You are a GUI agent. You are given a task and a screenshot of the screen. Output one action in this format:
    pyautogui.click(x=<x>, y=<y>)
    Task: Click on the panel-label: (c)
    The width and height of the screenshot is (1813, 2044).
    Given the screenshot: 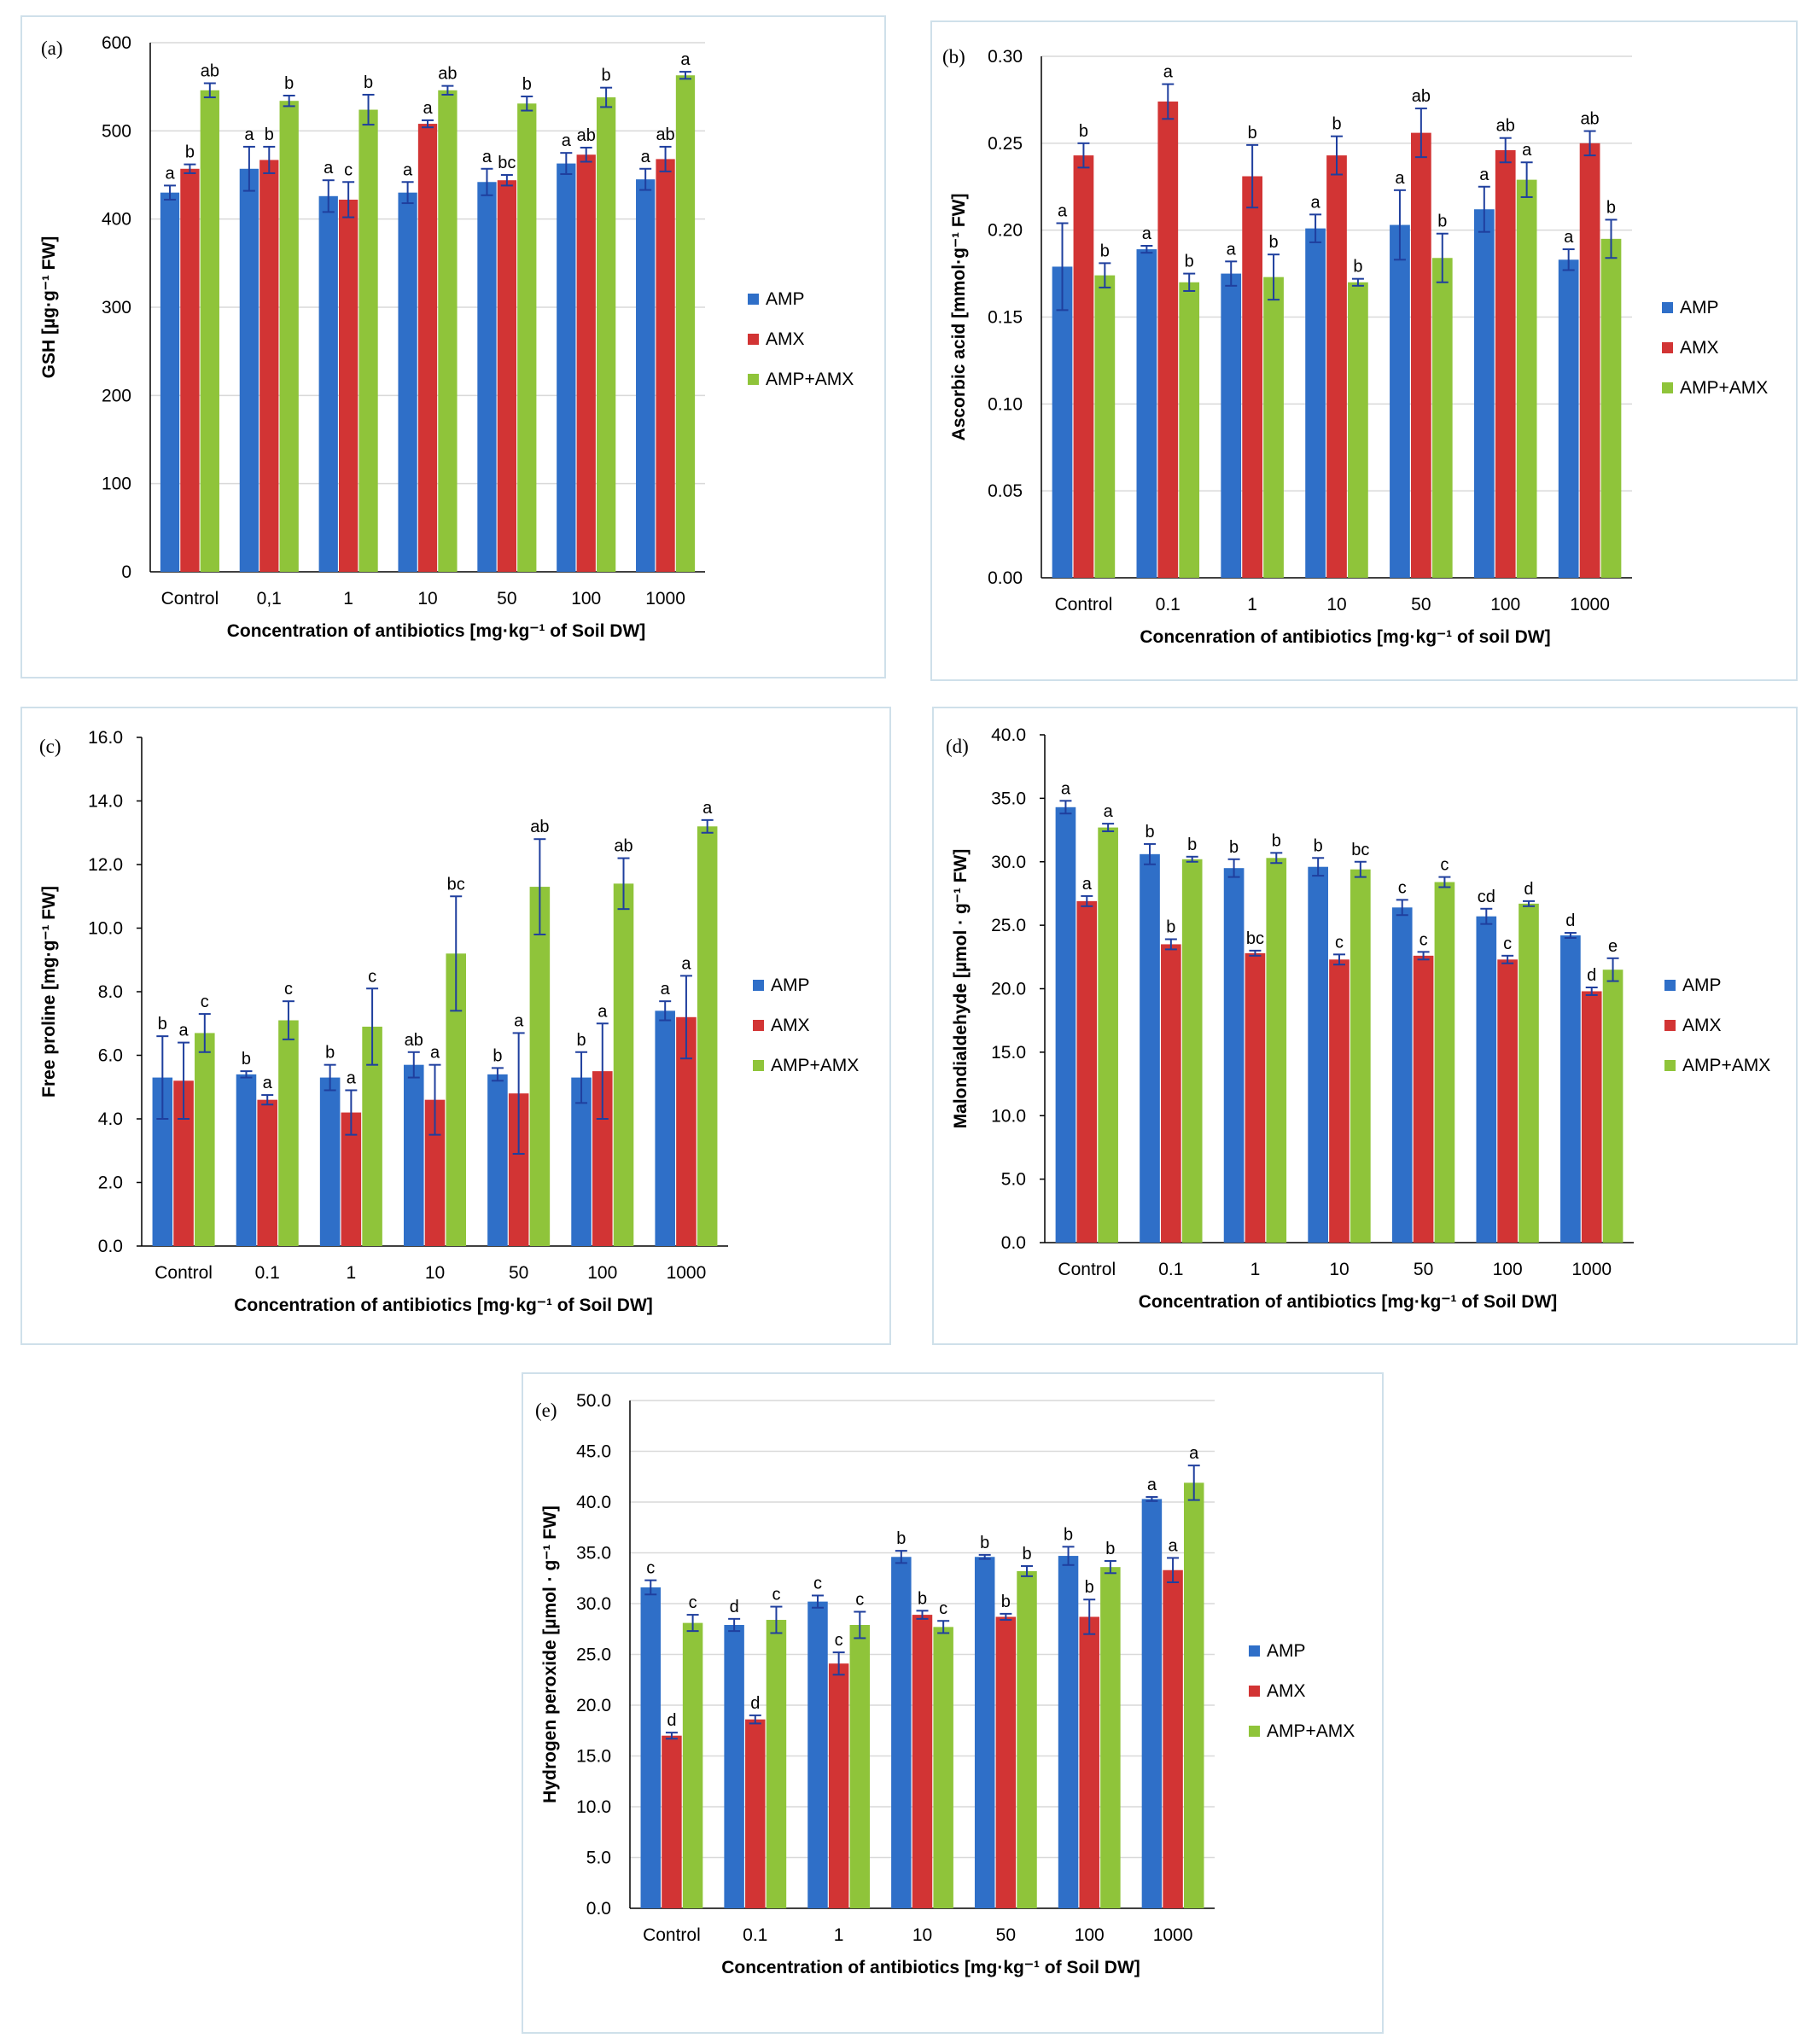 What is the action you would take?
    pyautogui.click(x=50, y=746)
    